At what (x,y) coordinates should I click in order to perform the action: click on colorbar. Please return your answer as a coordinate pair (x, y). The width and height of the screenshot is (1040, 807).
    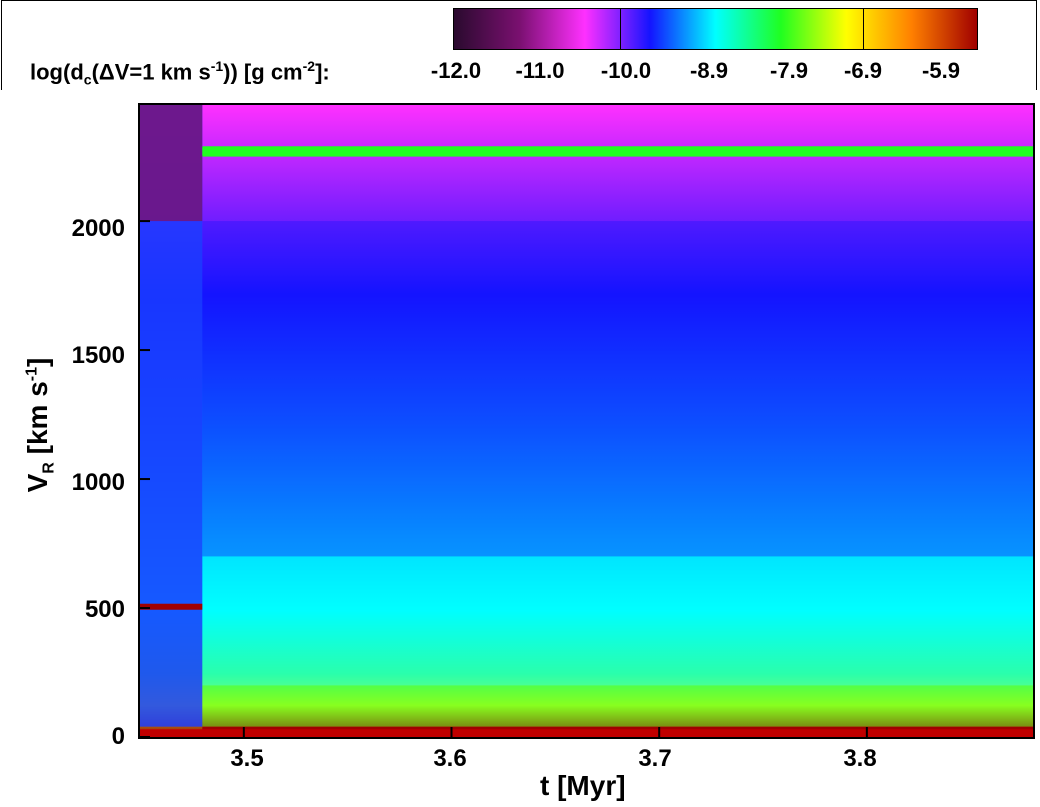
    Looking at the image, I should click on (715, 29).